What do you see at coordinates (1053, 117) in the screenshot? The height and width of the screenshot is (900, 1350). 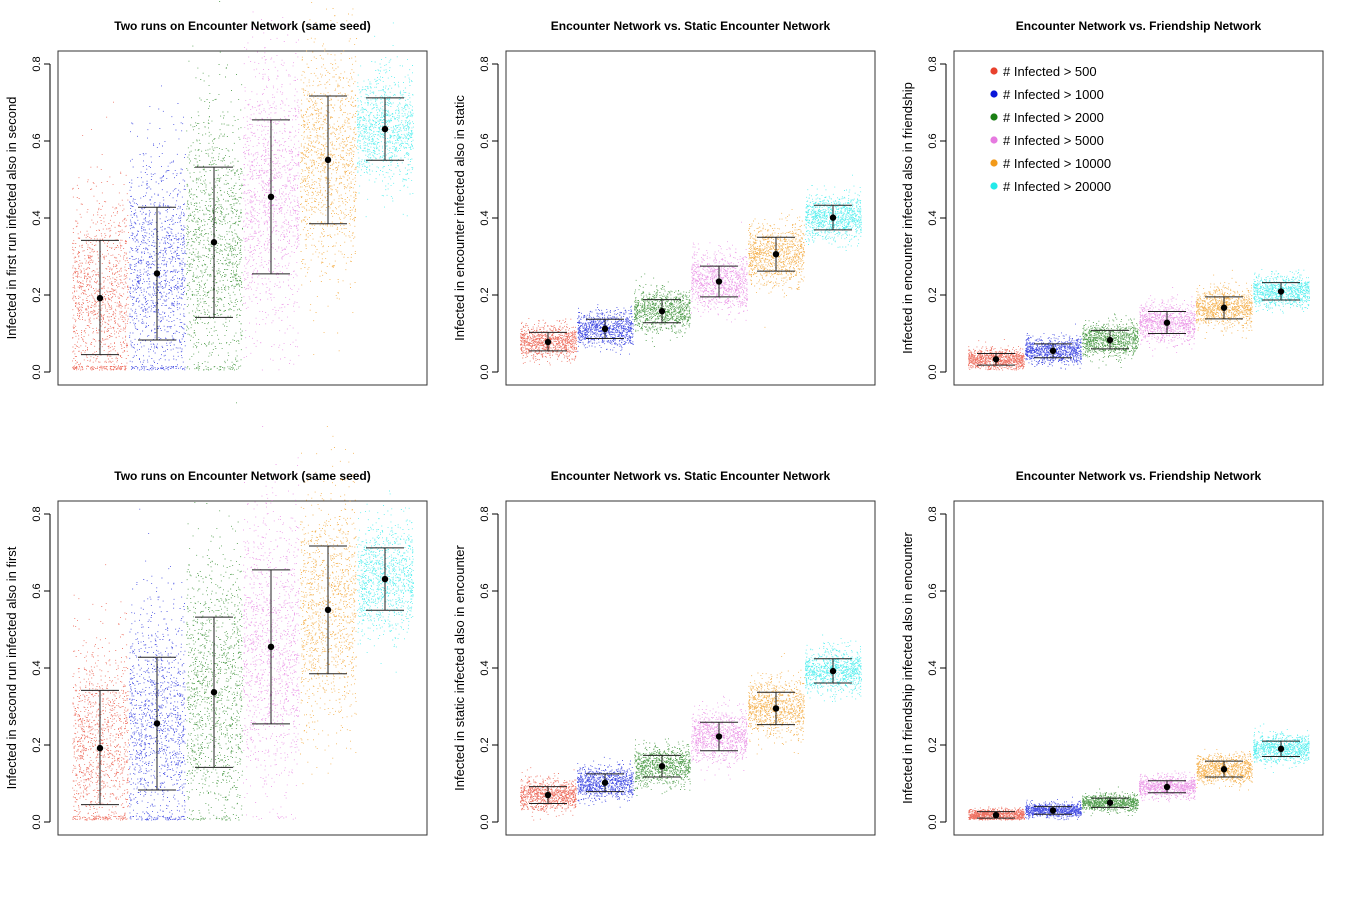 I see `legend-label-2000: # Infected > 2000` at bounding box center [1053, 117].